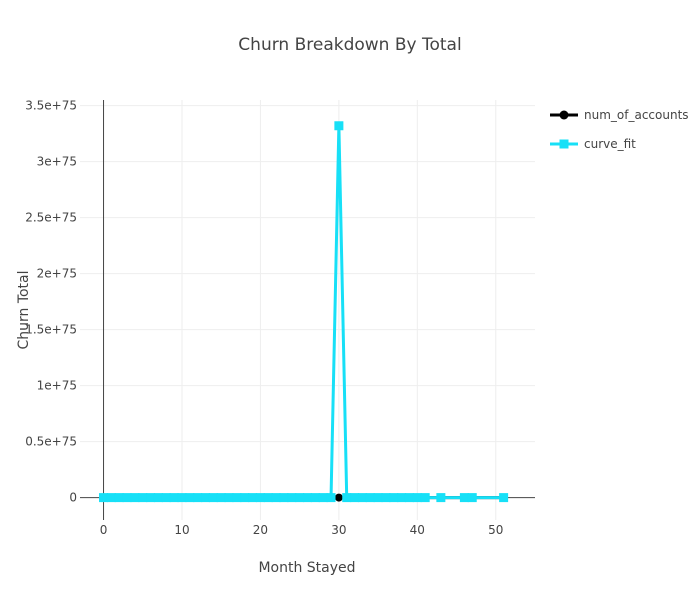 The image size is (700, 600). Describe the element at coordinates (610, 144) in the screenshot. I see `legend-label: curve_fit` at that location.